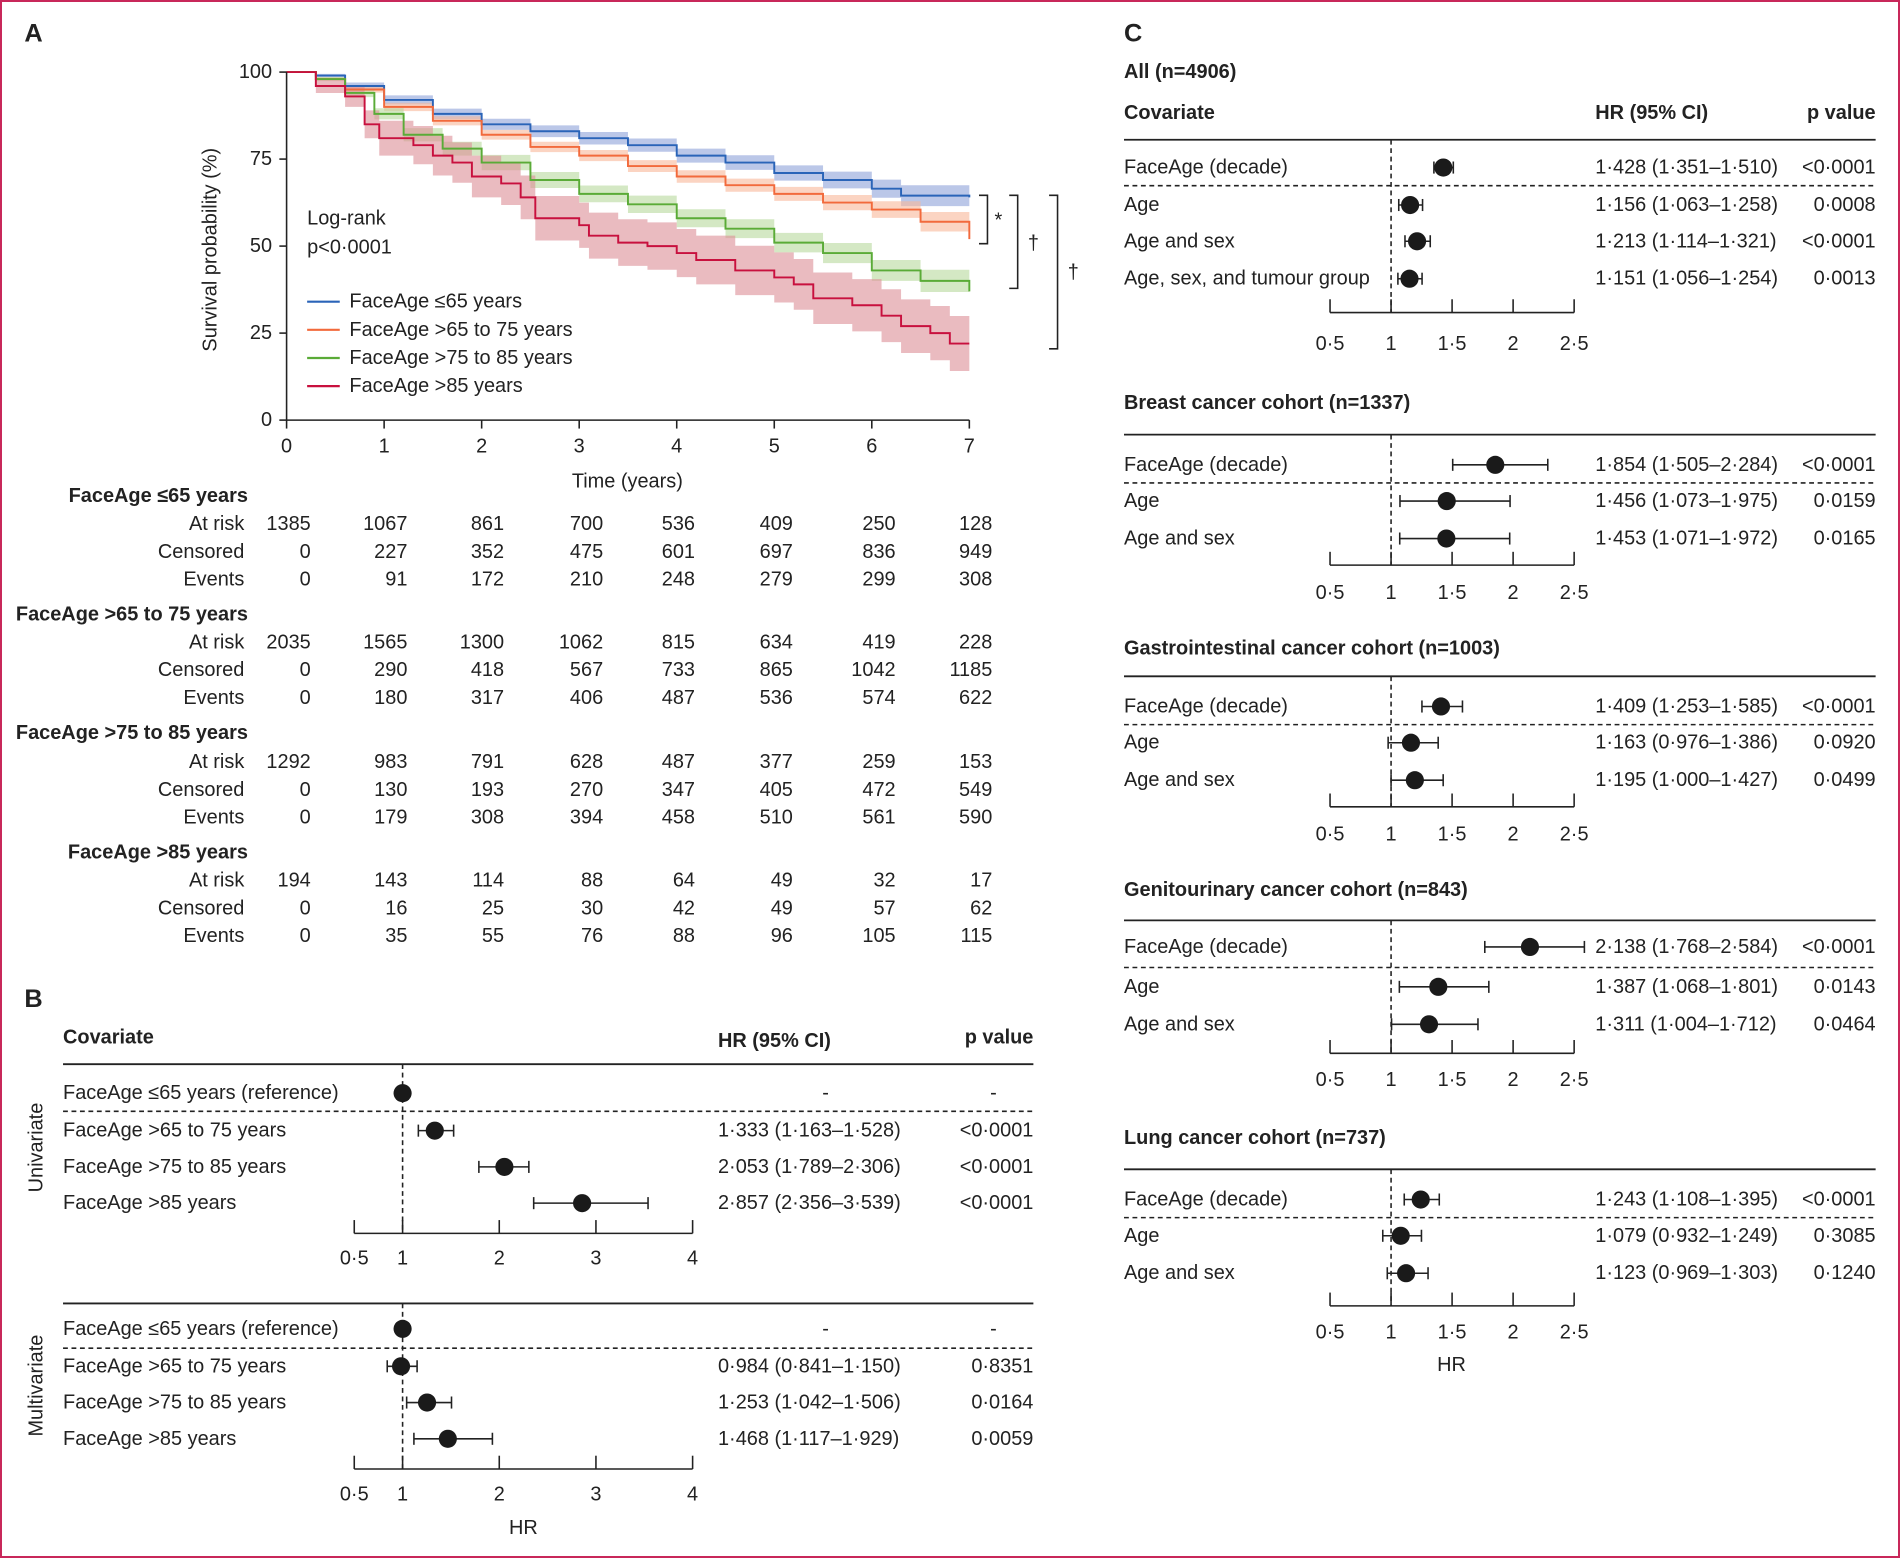 This screenshot has height=1558, width=1900. Describe the element at coordinates (460, 358) in the screenshot. I see `legend-label-2: FaceAge >75 to 85 years` at that location.